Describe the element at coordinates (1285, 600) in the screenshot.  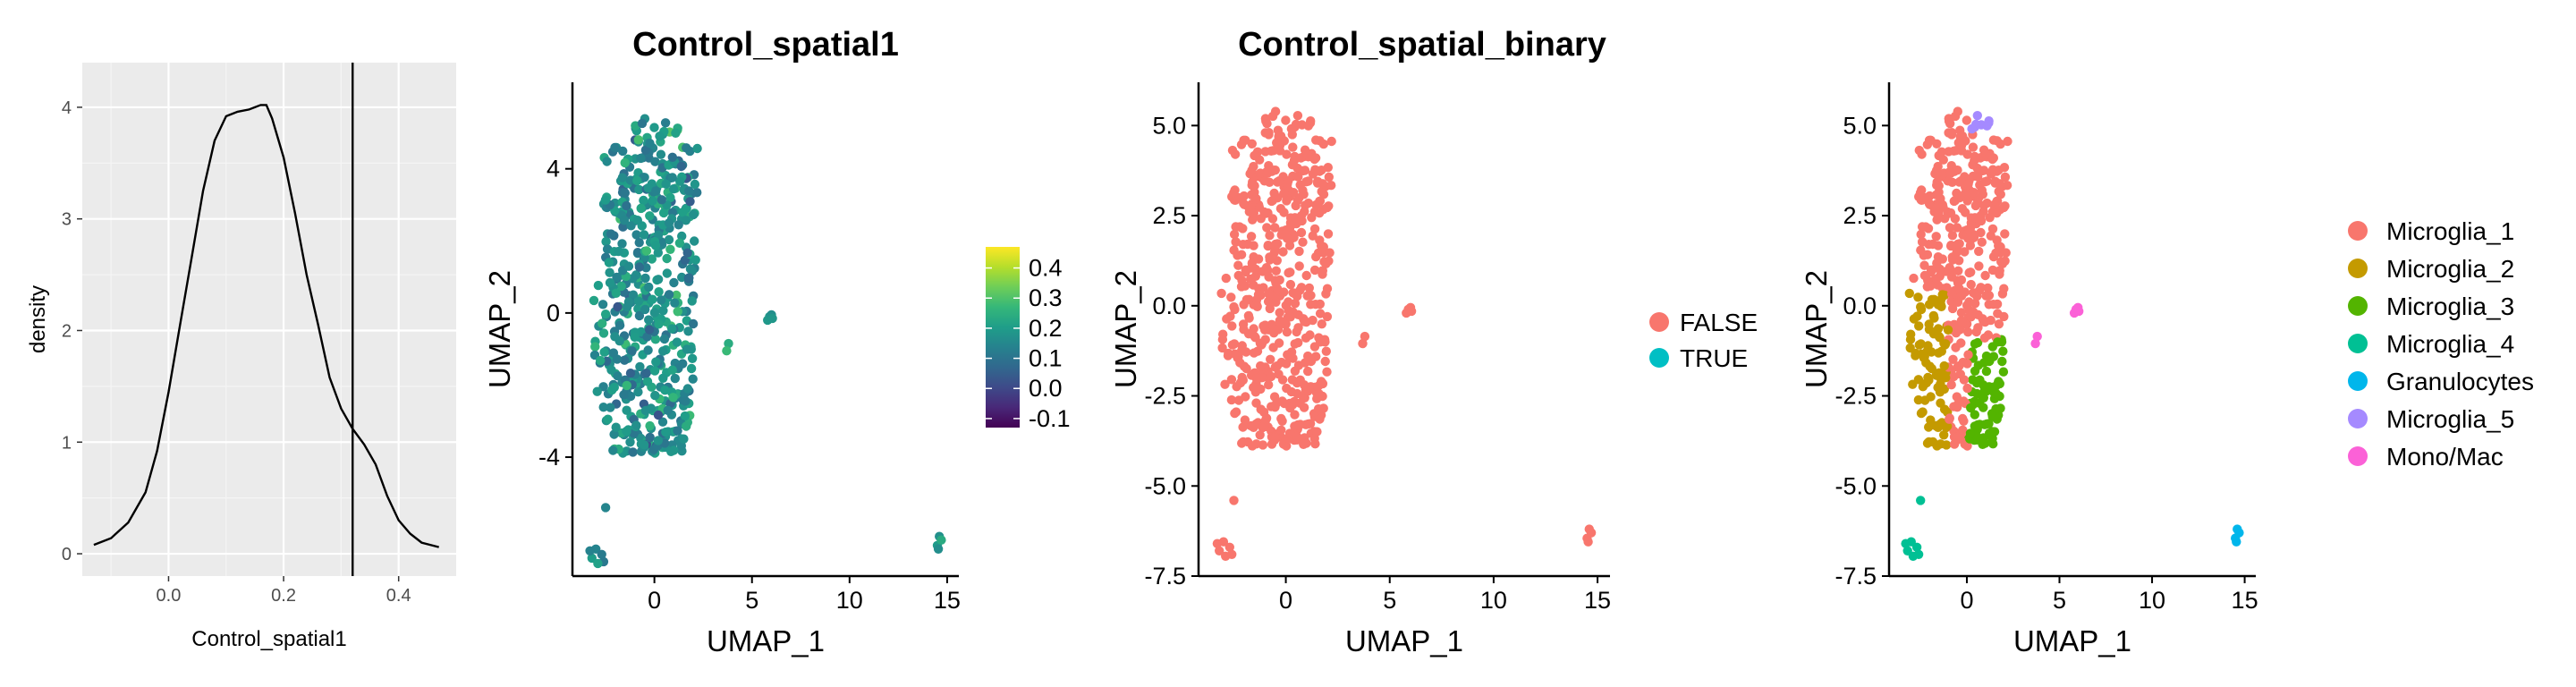
I see `x-tick-label: 0` at that location.